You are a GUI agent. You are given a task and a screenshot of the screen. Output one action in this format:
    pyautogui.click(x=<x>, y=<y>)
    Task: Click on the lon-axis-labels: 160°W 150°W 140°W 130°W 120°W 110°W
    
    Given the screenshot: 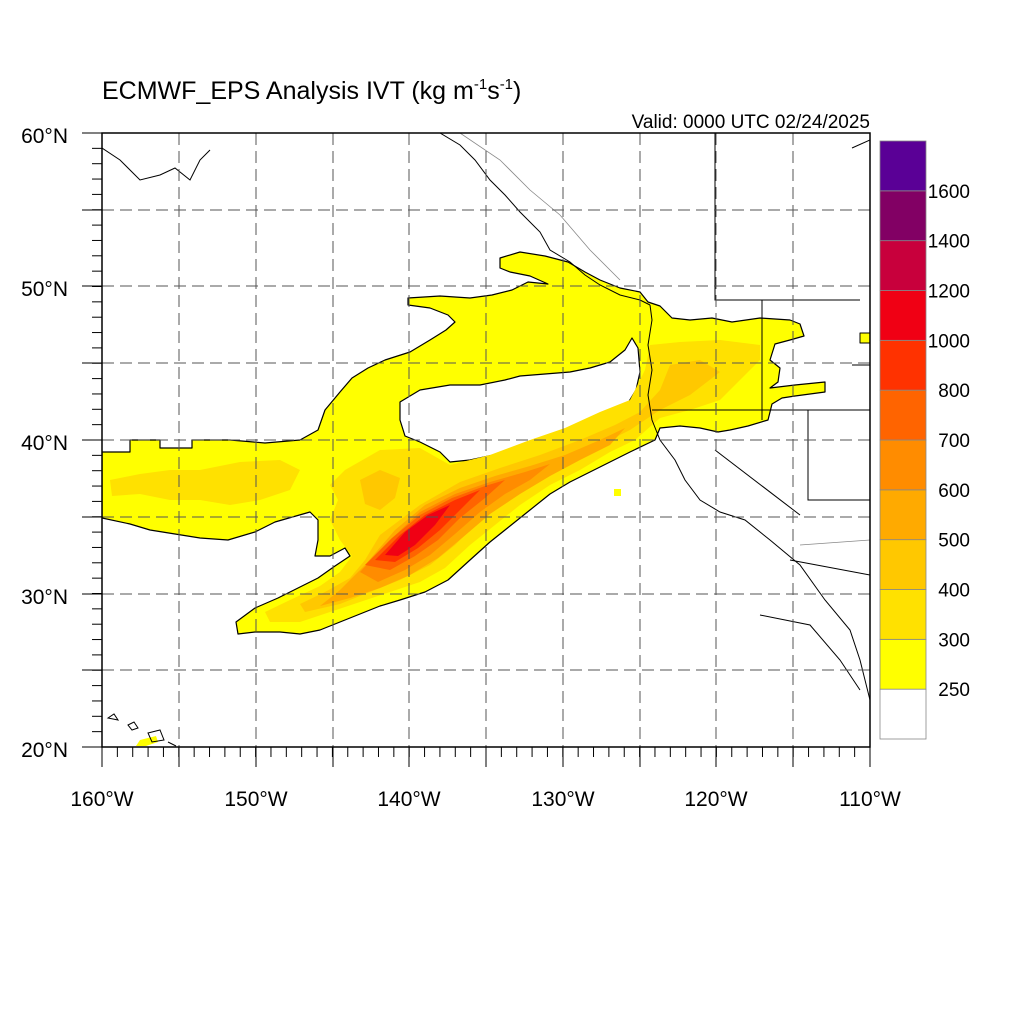 What is the action you would take?
    pyautogui.click(x=485, y=799)
    